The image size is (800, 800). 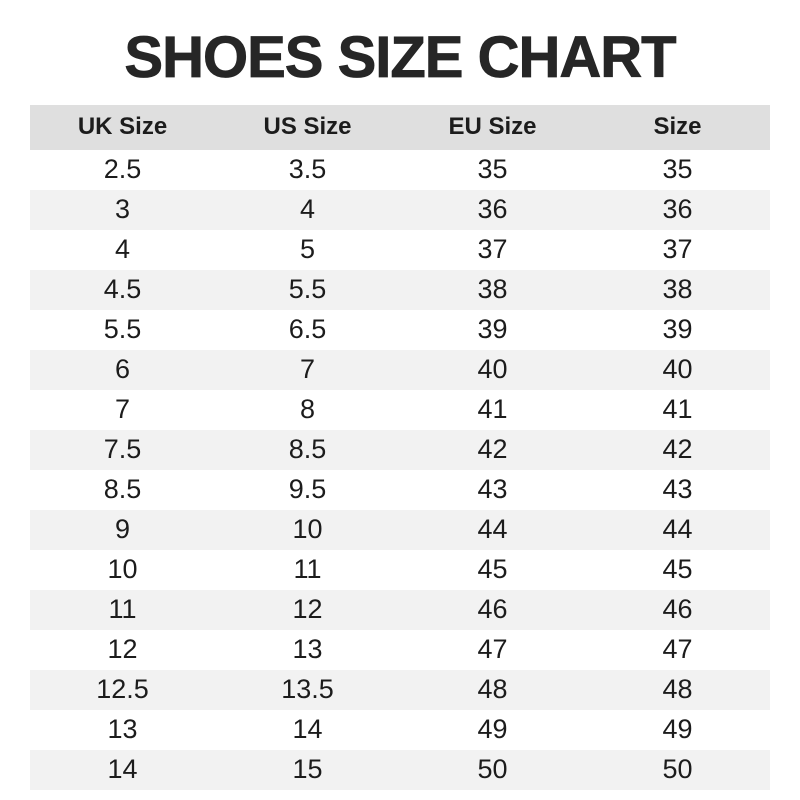 What do you see at coordinates (400, 729) in the screenshot?
I see `table-row: 13 14 49 49` at bounding box center [400, 729].